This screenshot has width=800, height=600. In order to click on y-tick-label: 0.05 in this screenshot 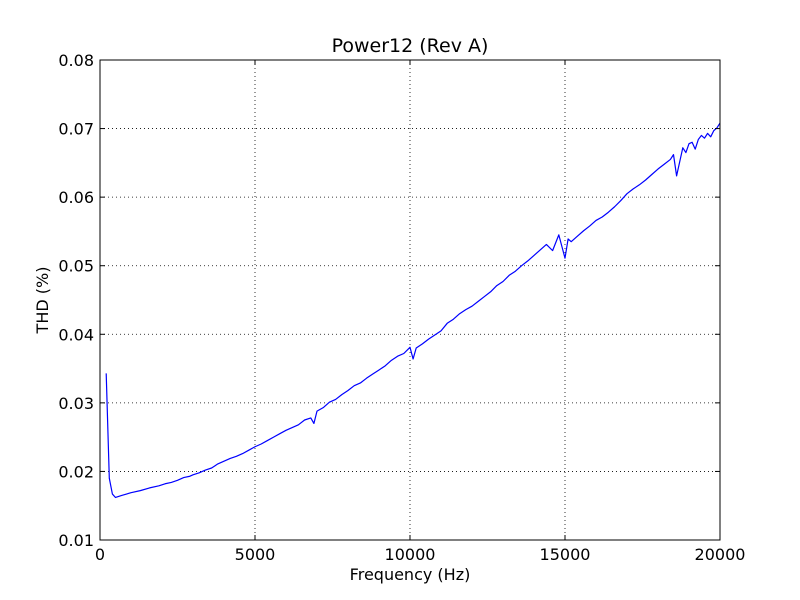, I will do `click(76, 266)`.